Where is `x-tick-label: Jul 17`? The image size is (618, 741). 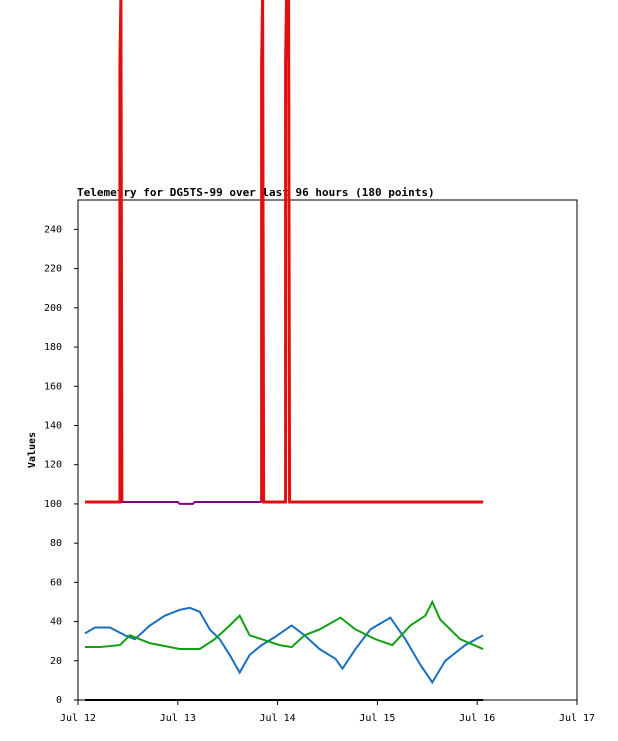
x-tick-label: Jul 17 is located at coordinates (577, 718).